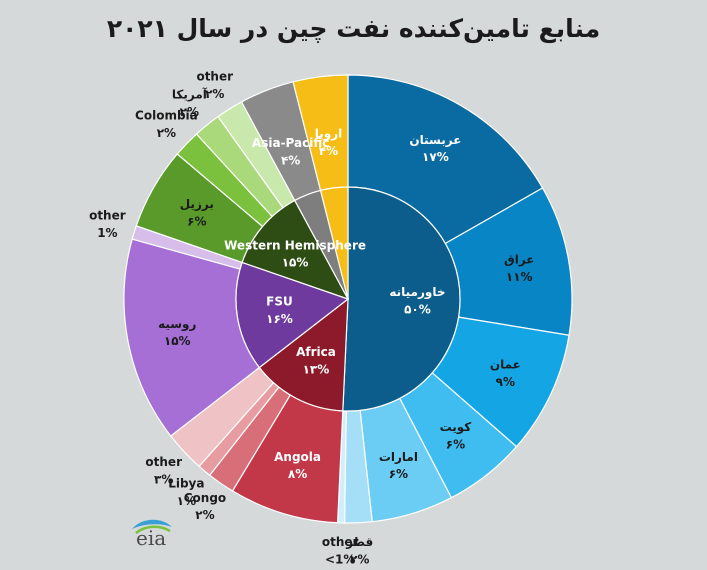 The width and height of the screenshot is (707, 570). Describe the element at coordinates (107, 223) in the screenshot. I see `outer-slice-label: other 1%` at that location.